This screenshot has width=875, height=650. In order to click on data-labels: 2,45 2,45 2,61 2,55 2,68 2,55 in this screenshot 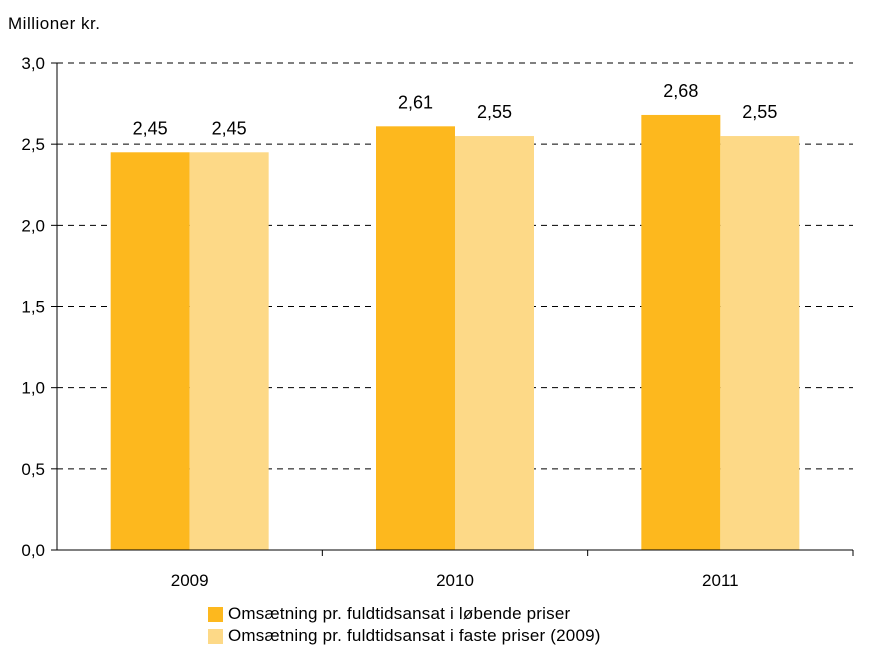, I will do `click(455, 109)`.